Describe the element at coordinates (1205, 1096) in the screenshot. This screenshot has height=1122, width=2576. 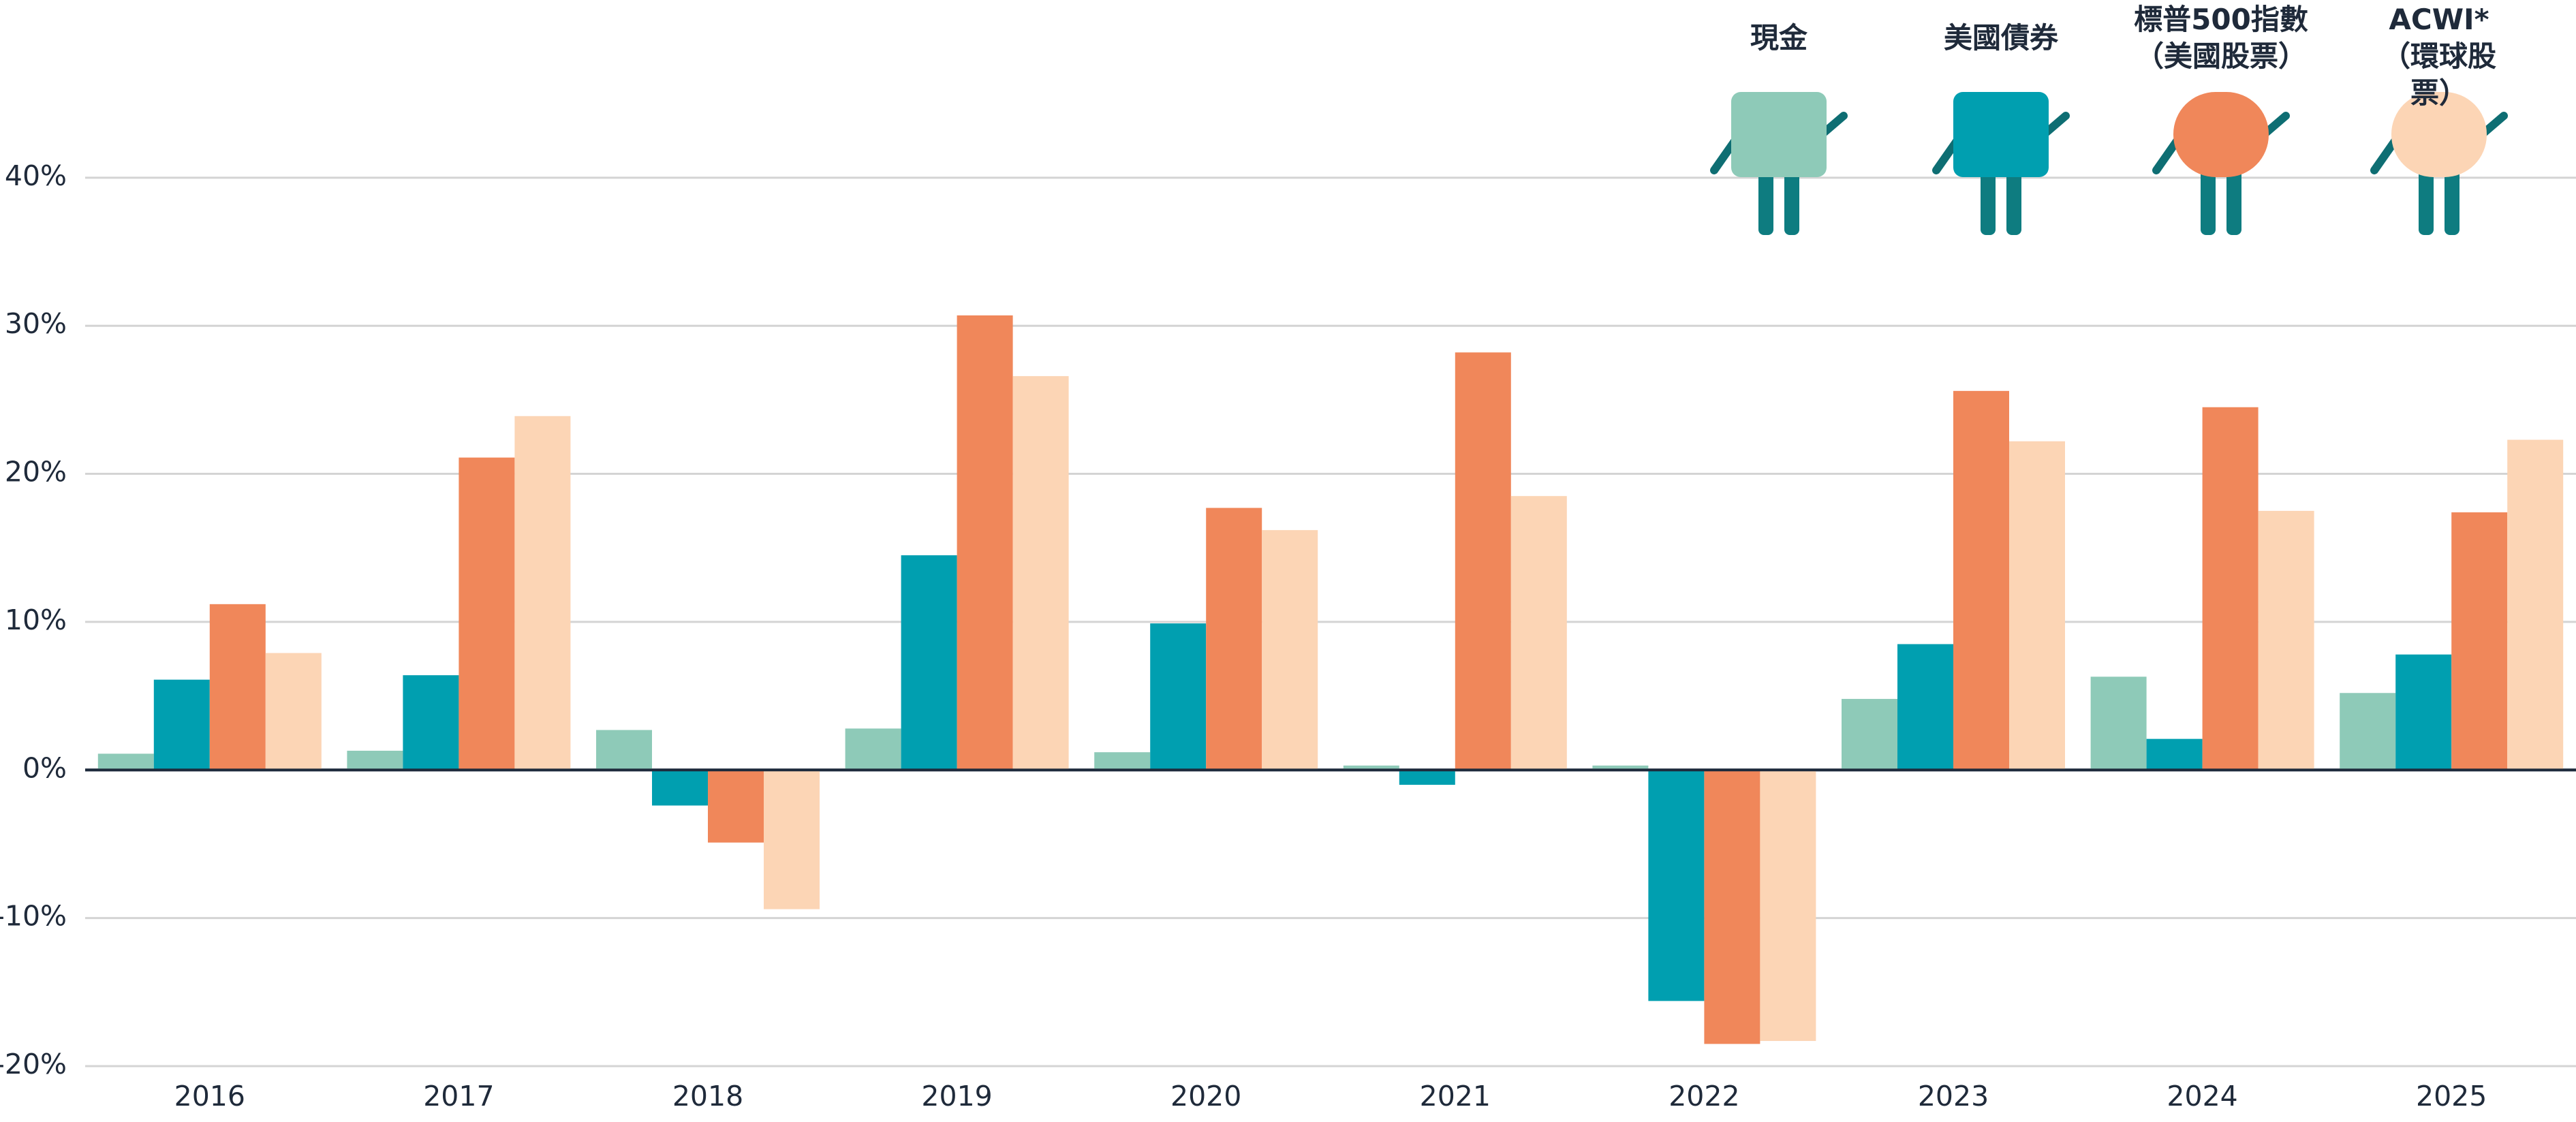
I see `x-tick-label: 2020` at that location.